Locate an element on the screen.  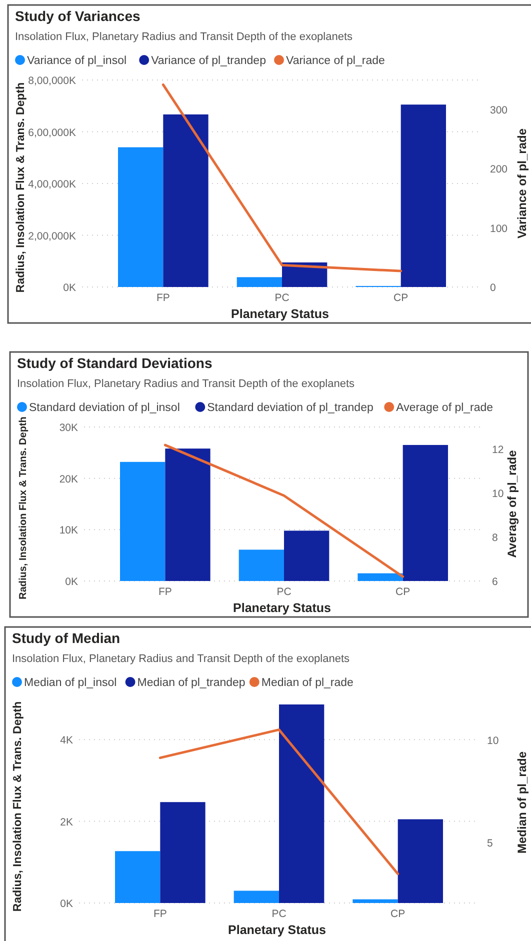
y2-tick-label: 300 is located at coordinates (499, 110).